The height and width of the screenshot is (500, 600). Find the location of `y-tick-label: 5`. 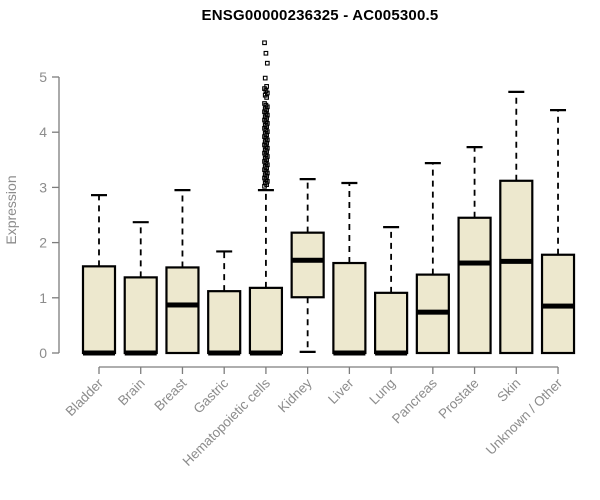

y-tick-label: 5 is located at coordinates (43, 77).